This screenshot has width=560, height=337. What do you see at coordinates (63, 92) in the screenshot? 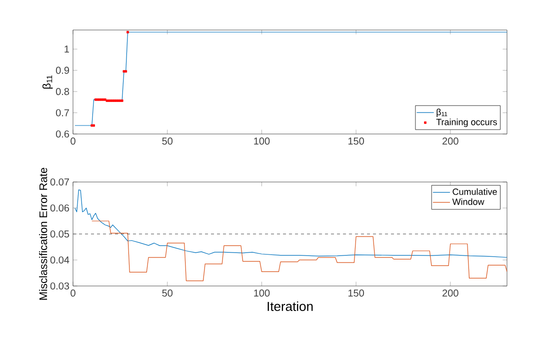
I see `y-tick-label: 0.8` at bounding box center [63, 92].